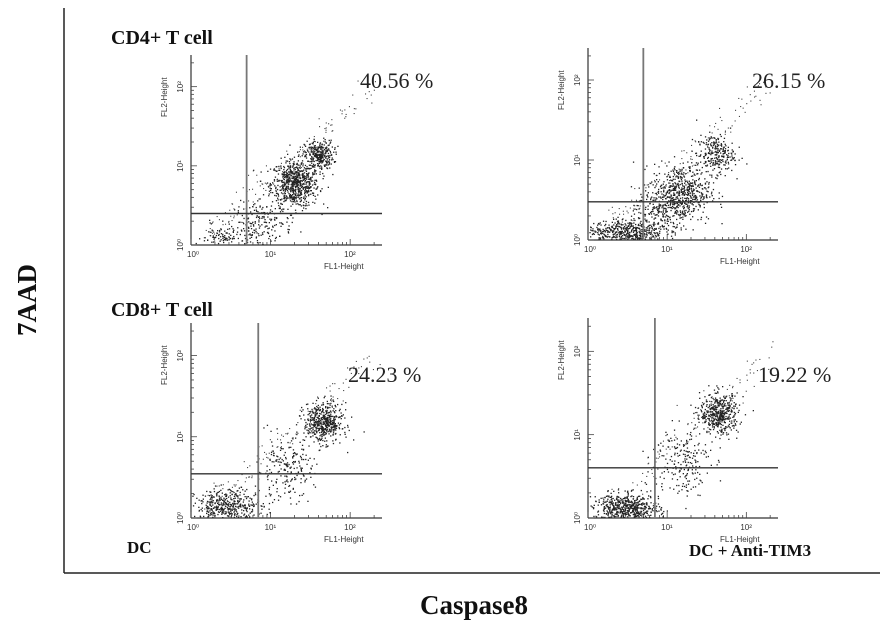 The width and height of the screenshot is (885, 624). I want to click on scatter-points, so click(680, 161).